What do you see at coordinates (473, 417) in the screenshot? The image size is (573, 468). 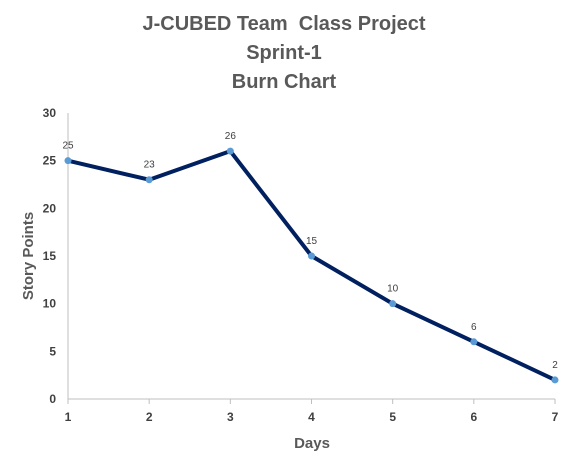 I see `x-tick-label: 6` at bounding box center [473, 417].